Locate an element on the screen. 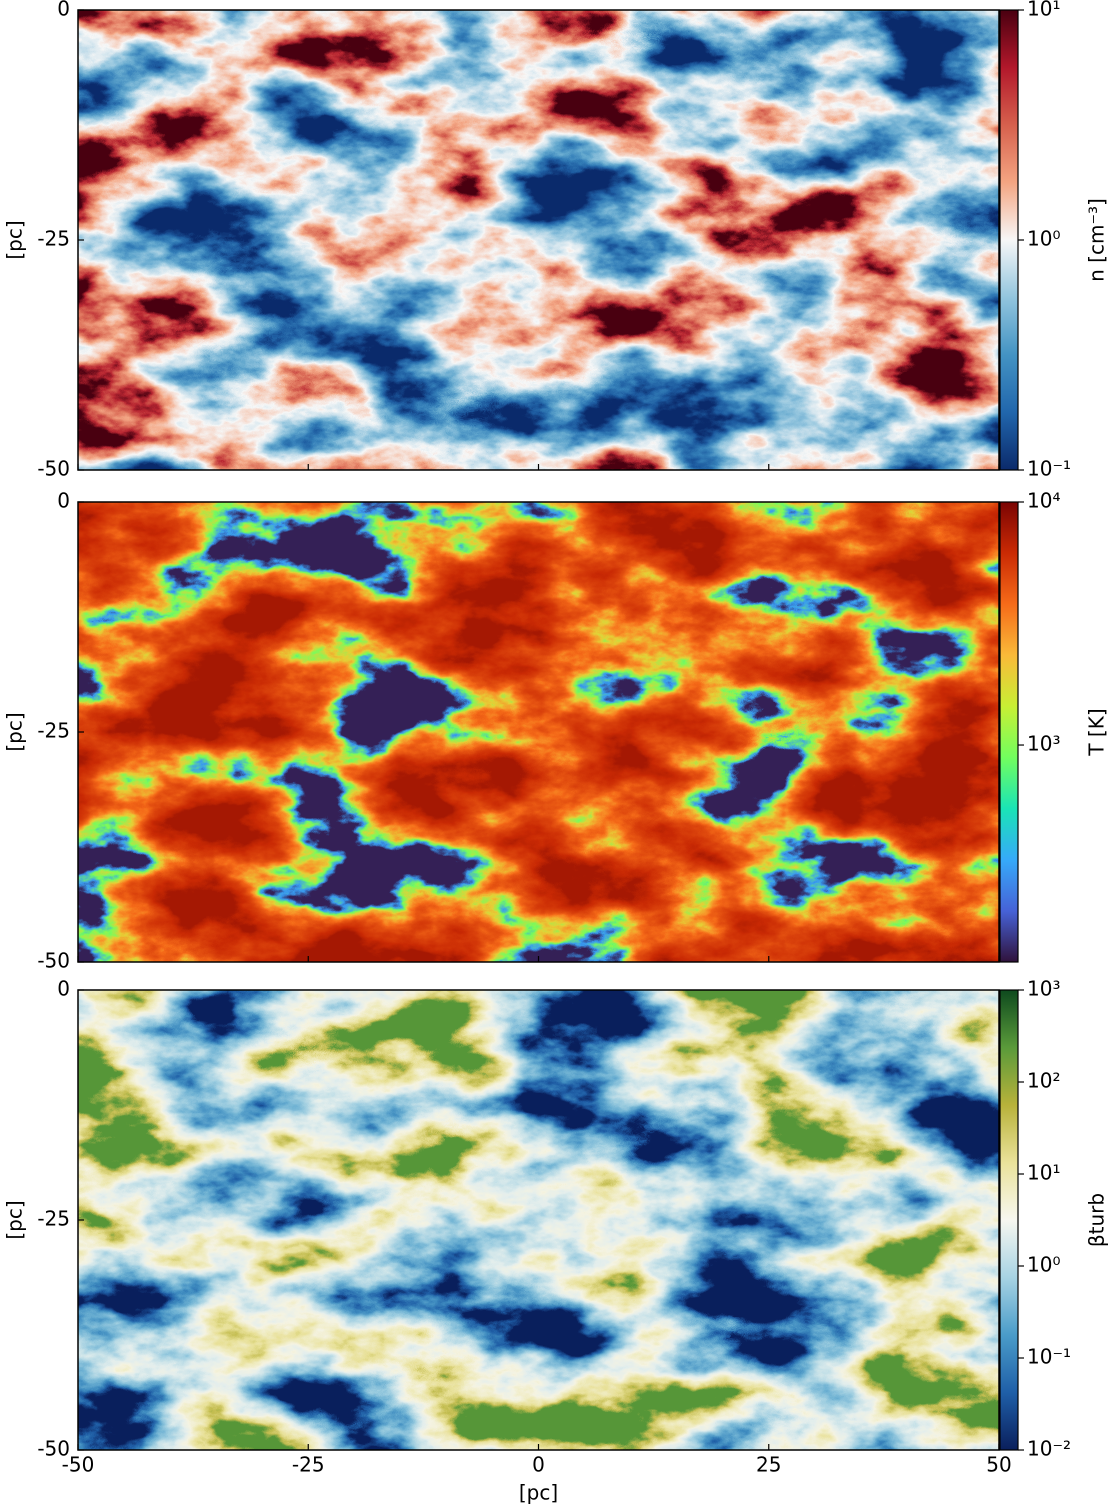  colorbar-label: T [K] is located at coordinates (1097, 732).